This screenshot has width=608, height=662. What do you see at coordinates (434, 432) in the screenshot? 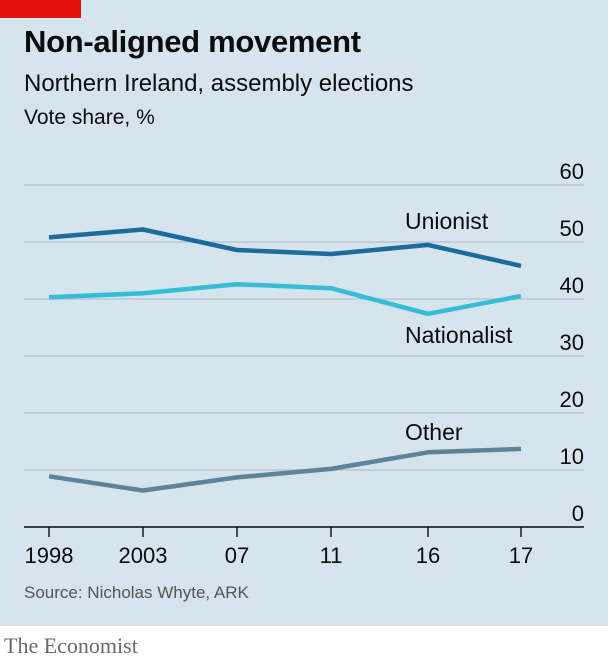
I see `series-label-other: Other` at bounding box center [434, 432].